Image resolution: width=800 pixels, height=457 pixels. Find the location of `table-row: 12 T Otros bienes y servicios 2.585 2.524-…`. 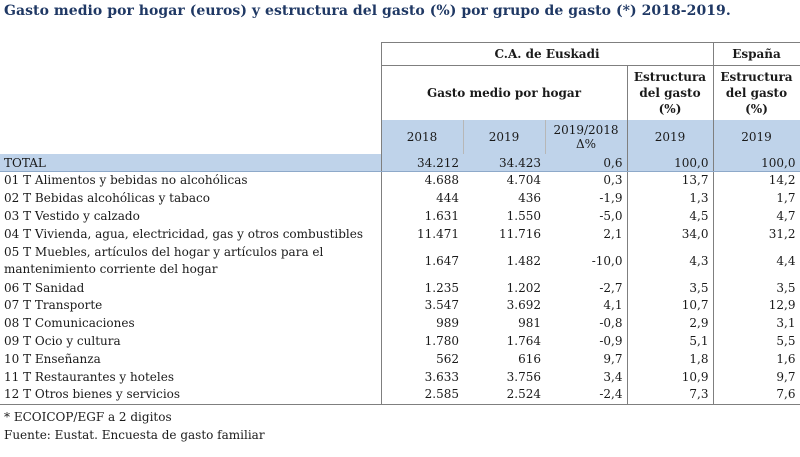

table-row: 12 T Otros bienes y servicios 2.585 2.524-… is located at coordinates (400, 395).